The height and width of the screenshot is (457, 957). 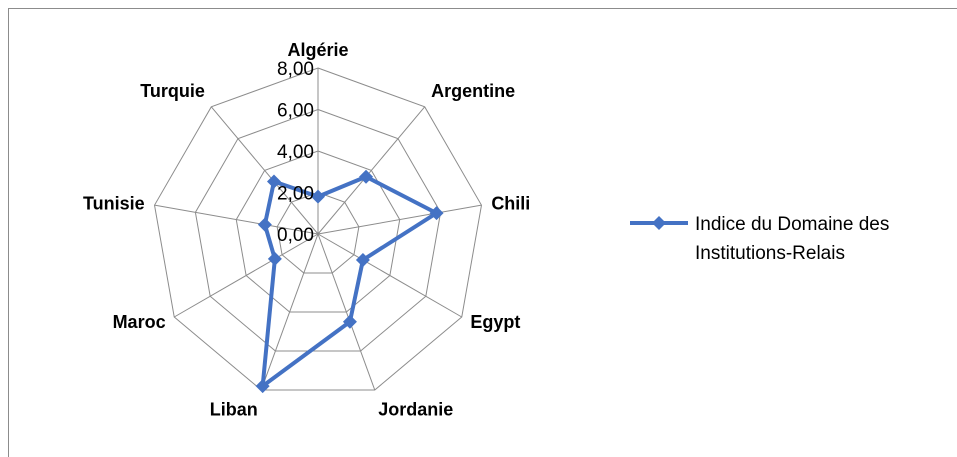 What do you see at coordinates (295, 69) in the screenshot?
I see `tick-label: 8,00` at bounding box center [295, 69].